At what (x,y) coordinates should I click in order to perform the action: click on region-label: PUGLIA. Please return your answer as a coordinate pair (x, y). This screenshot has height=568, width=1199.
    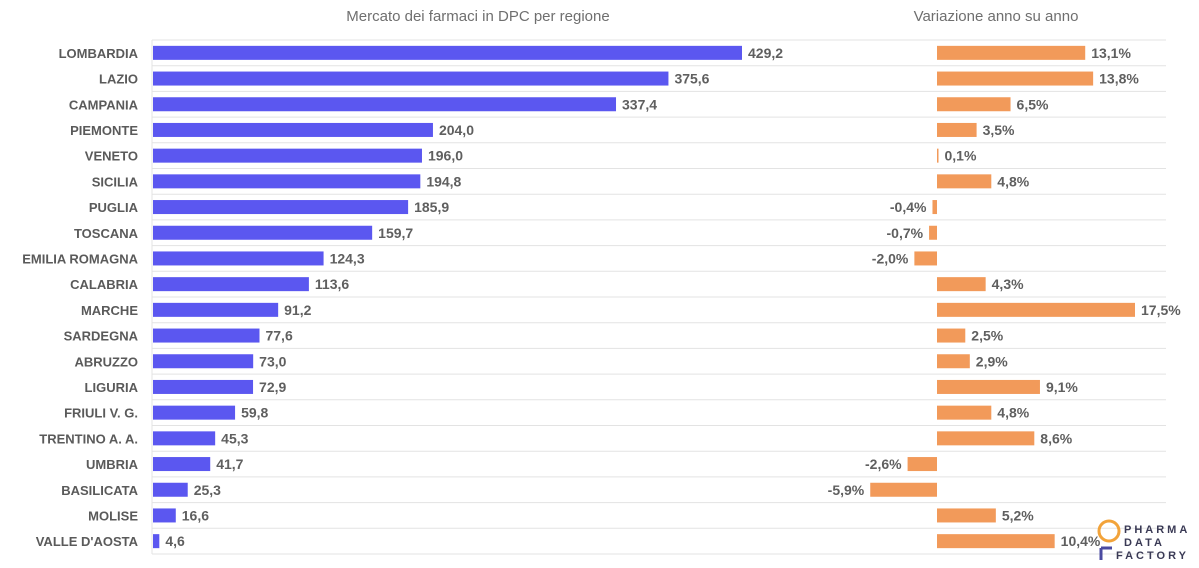
    Looking at the image, I should click on (114, 207).